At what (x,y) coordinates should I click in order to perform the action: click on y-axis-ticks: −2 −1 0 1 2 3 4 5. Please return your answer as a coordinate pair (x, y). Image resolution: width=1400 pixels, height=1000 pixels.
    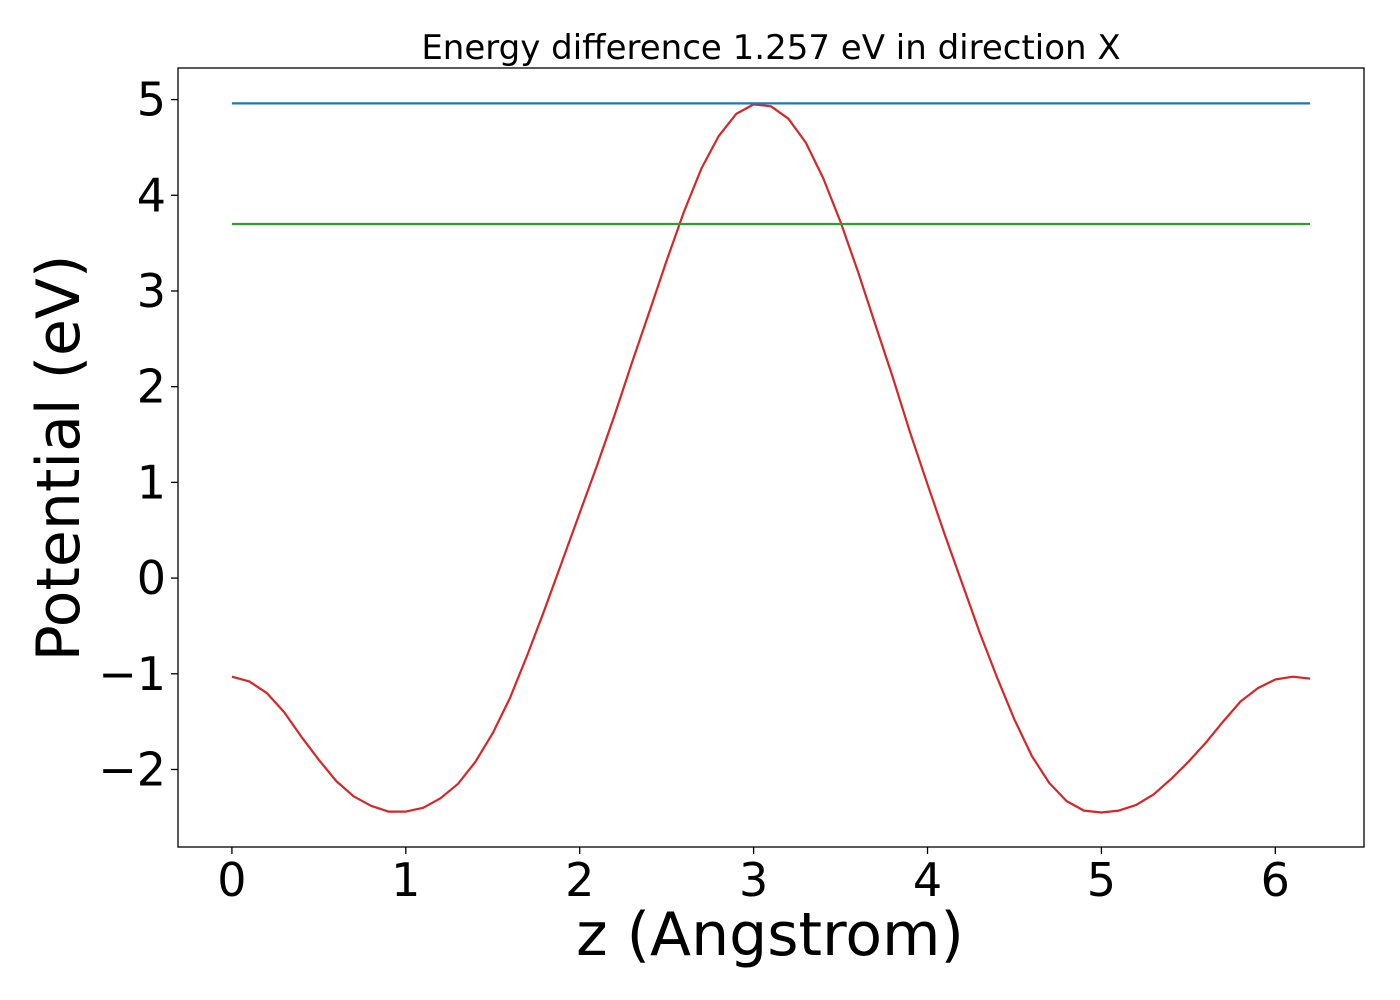
    Looking at the image, I should click on (138, 434).